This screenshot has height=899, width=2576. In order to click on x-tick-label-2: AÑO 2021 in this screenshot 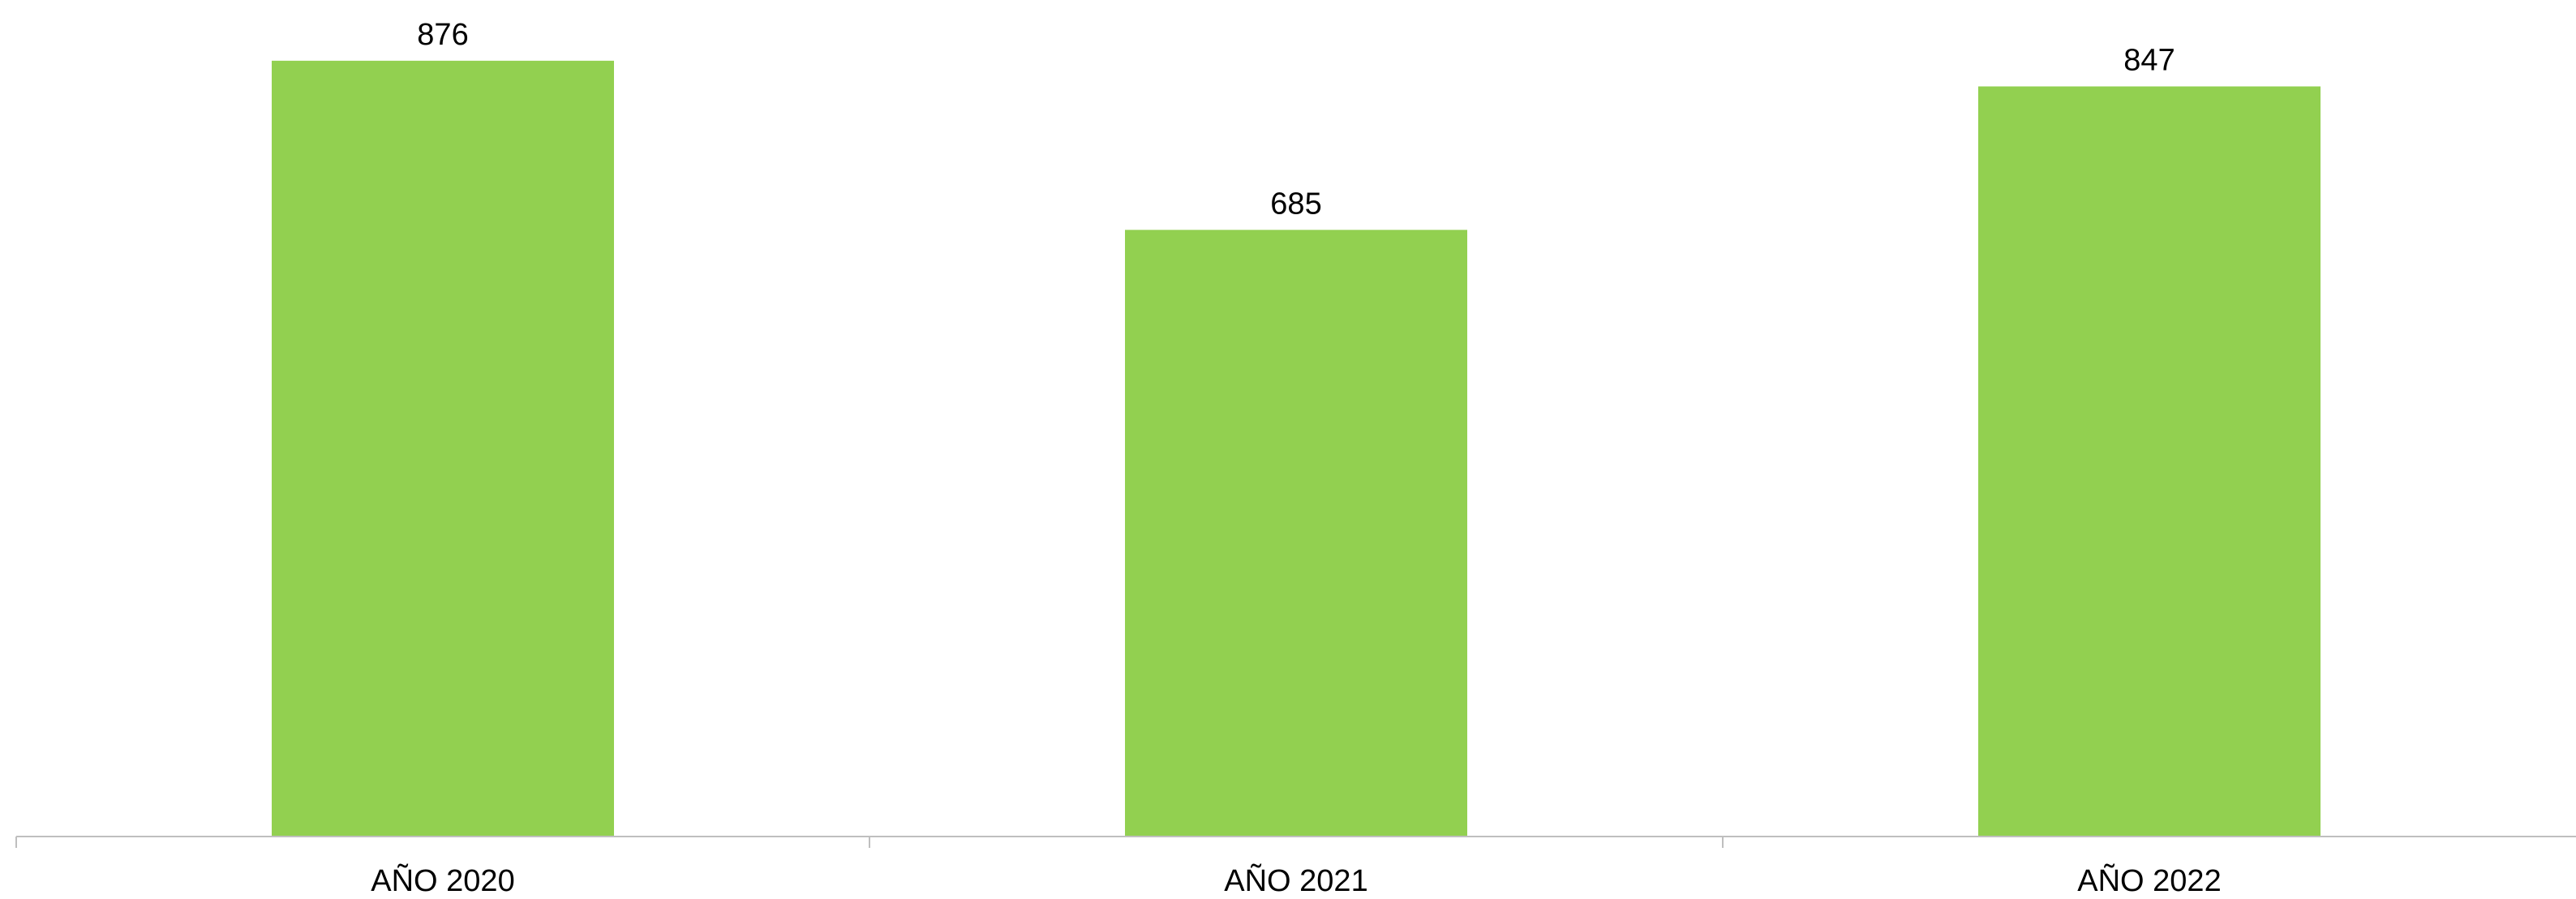, I will do `click(1295, 880)`.